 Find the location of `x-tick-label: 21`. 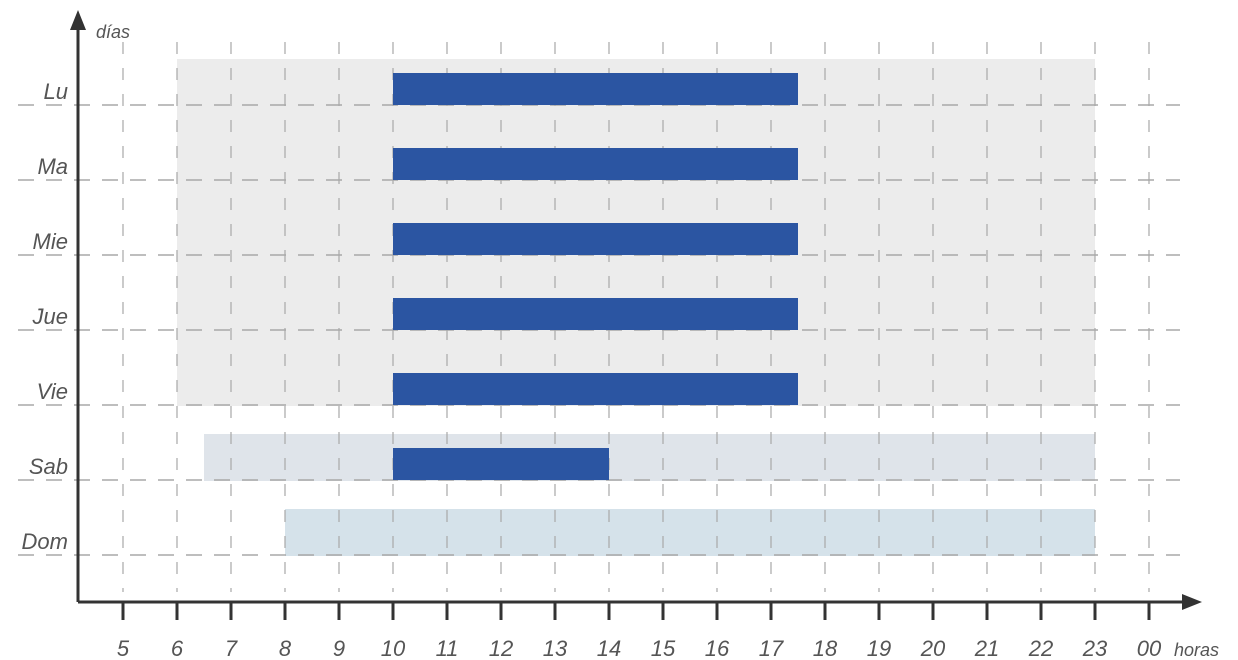

x-tick-label: 21 is located at coordinates (986, 648).